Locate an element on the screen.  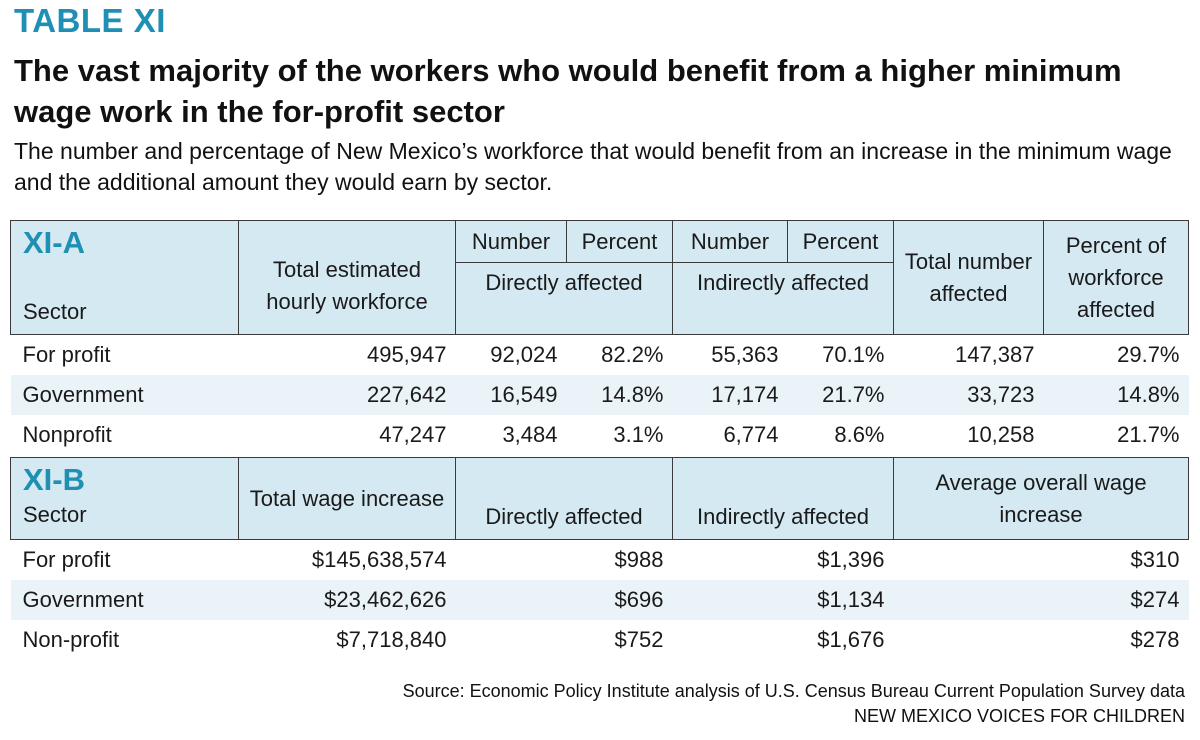
table-a-sector-header: Sector is located at coordinates (55, 311).